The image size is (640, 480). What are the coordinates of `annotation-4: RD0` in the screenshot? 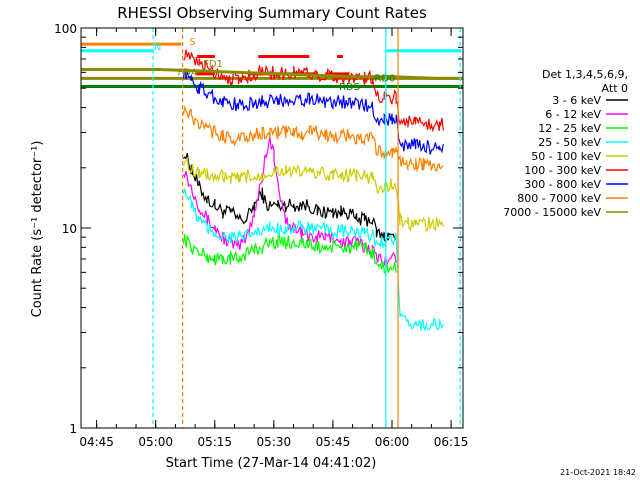 It's located at (384, 79).